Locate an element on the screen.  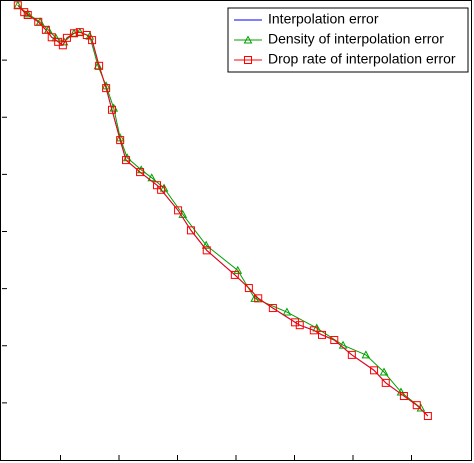
legend-label: Drop rate of interpolation error is located at coordinates (362, 59).